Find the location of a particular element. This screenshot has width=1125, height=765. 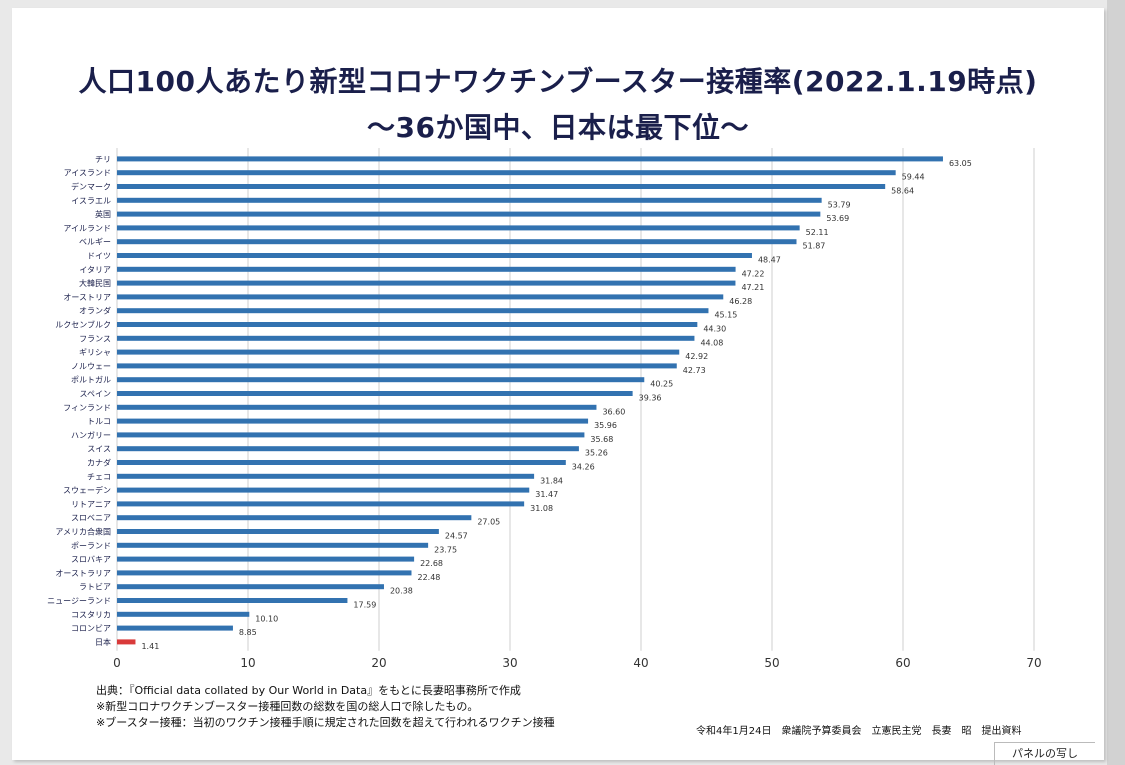

data-label: 22.68 is located at coordinates (431, 563).